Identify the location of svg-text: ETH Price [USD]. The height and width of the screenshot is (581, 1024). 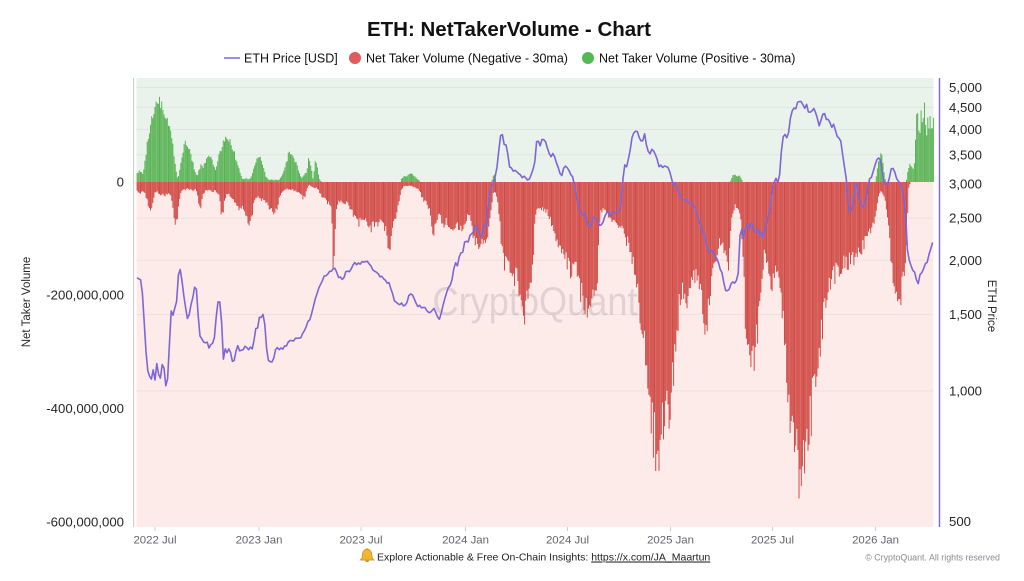
(291, 59).